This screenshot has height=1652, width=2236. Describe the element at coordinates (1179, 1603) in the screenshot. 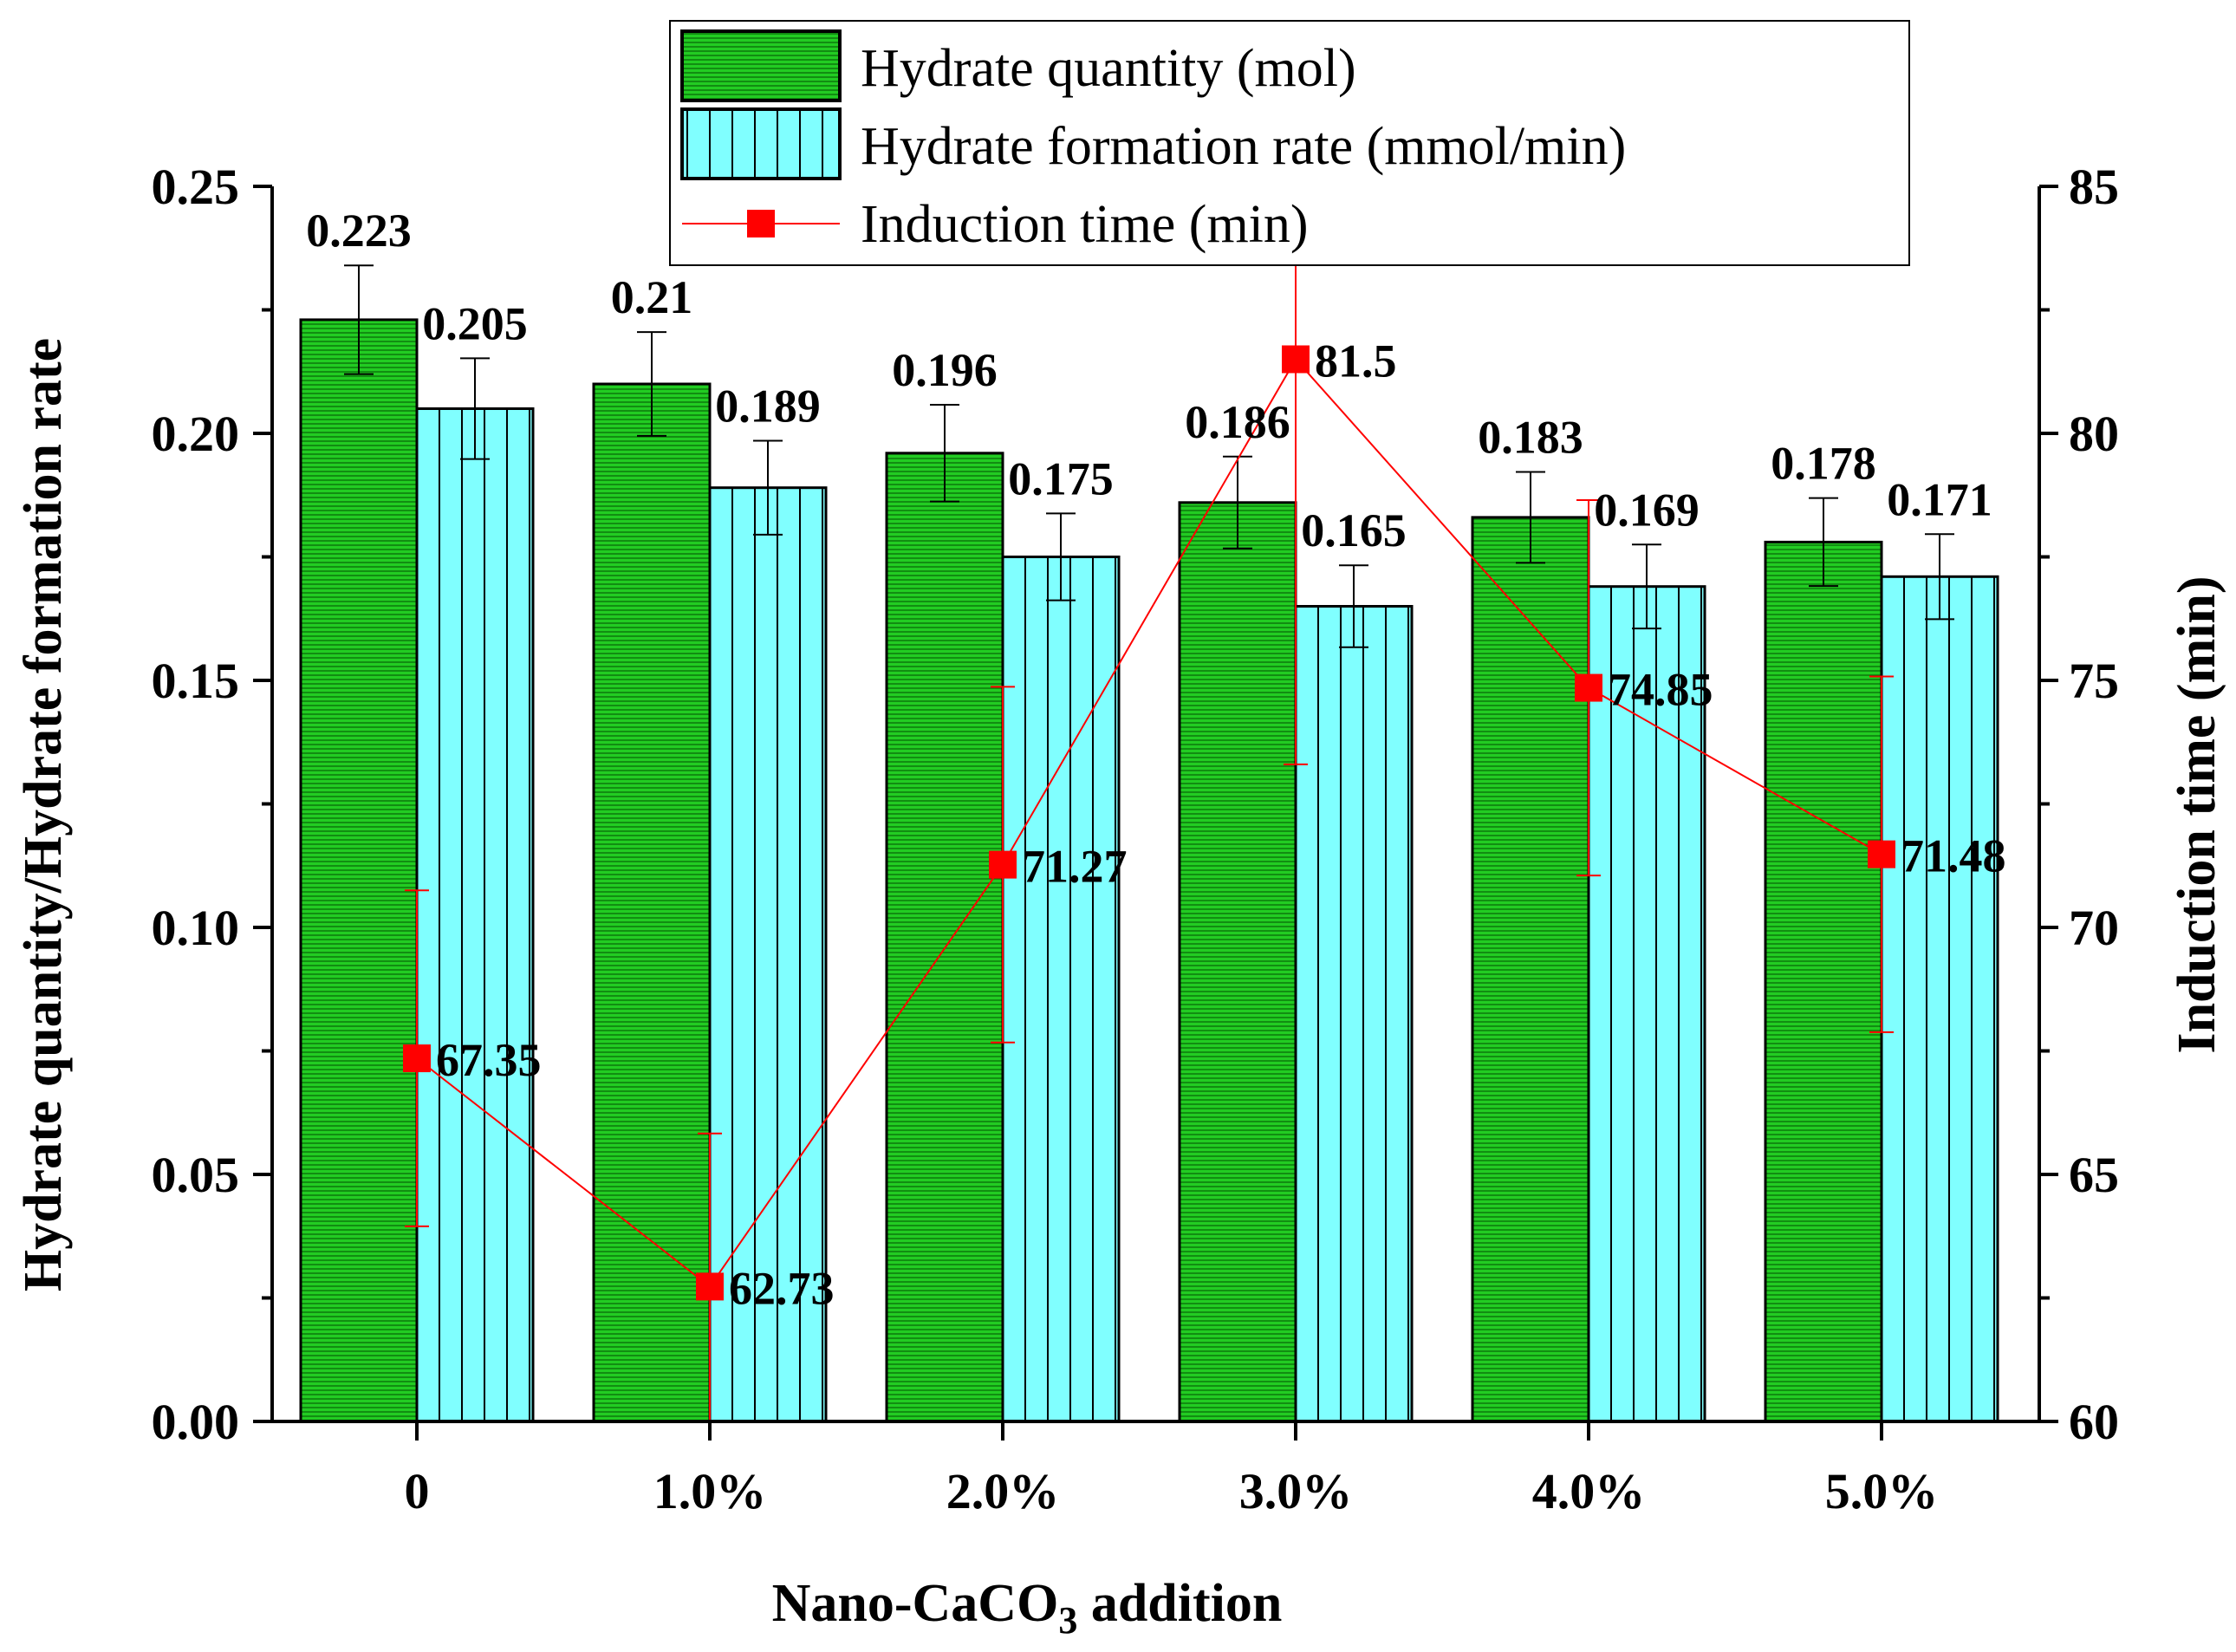

I see `x-axis-title-tail: addition` at that location.